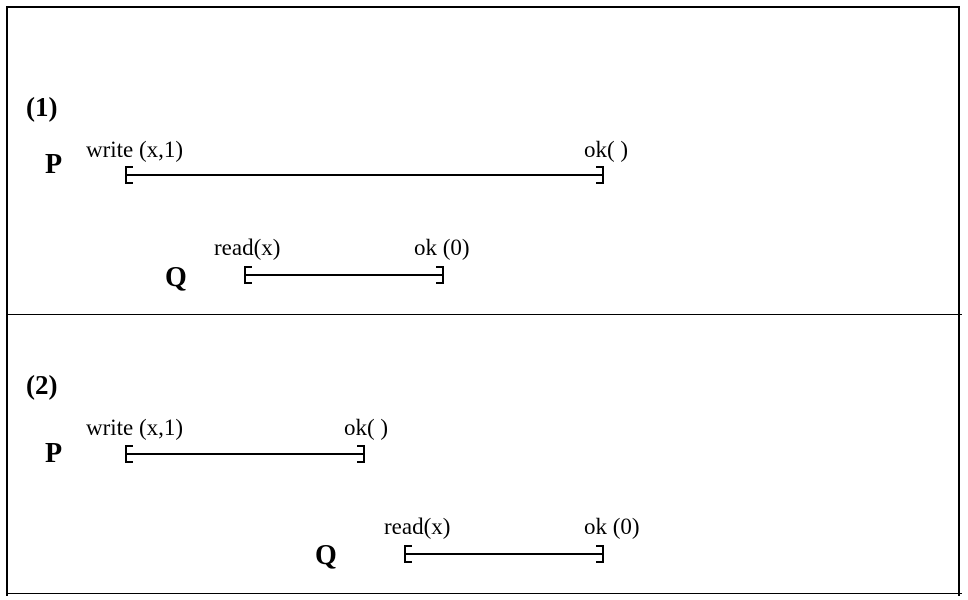 The width and height of the screenshot is (968, 600). What do you see at coordinates (326, 555) in the screenshot?
I see `panel-2-process-q-label: Q` at bounding box center [326, 555].